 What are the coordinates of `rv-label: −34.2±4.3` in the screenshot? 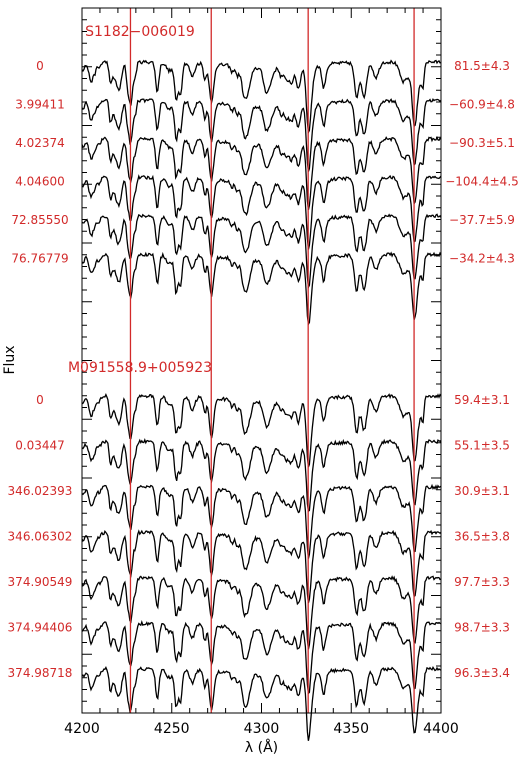 It's located at (482, 259).